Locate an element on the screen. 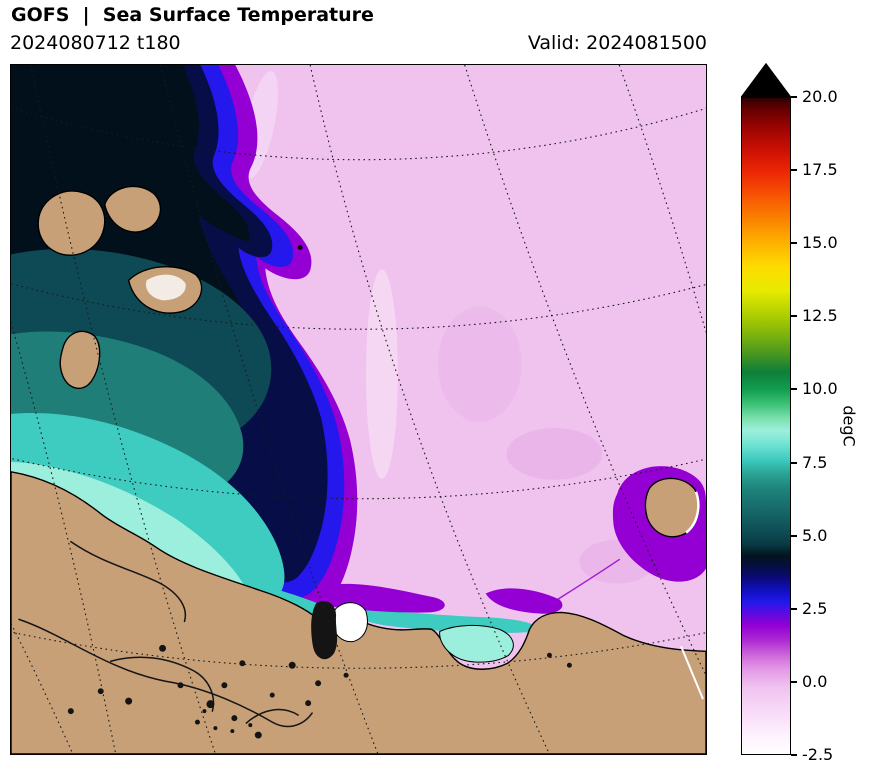 Image resolution: width=883 pixels, height=781 pixels. sea-speck-islet is located at coordinates (300, 247).